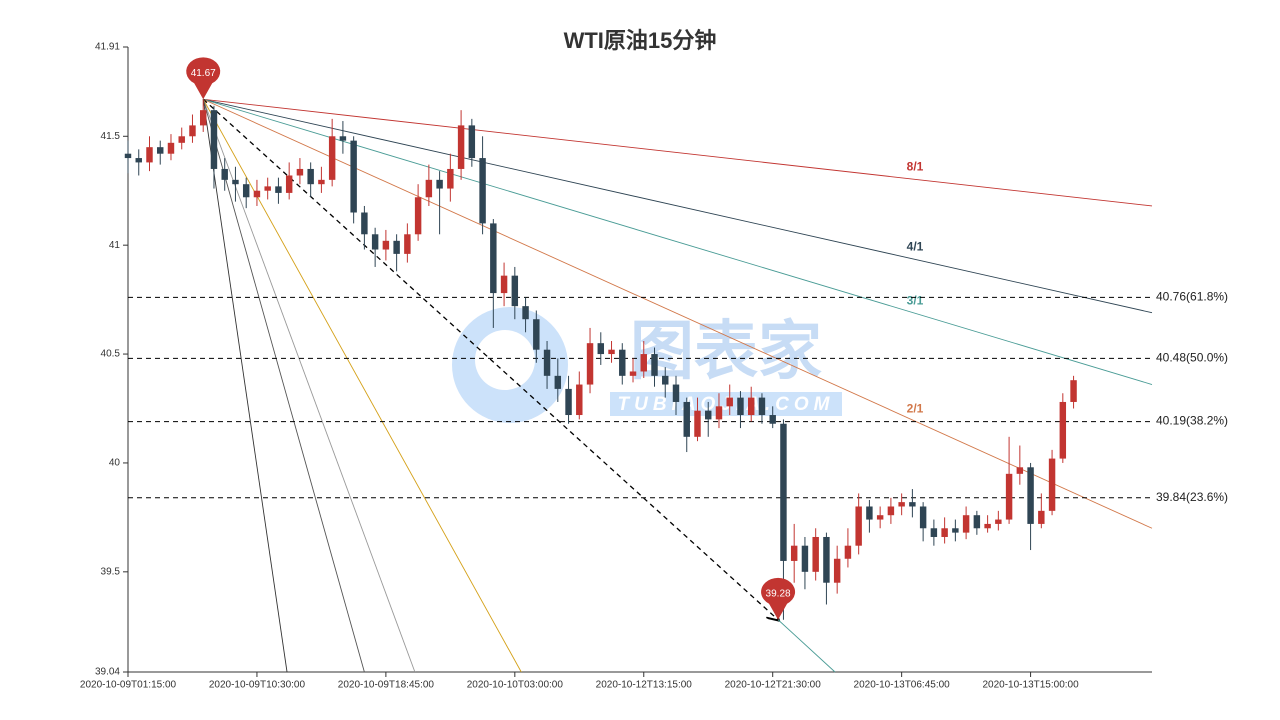 The image size is (1280, 720). Describe the element at coordinates (1192, 297) in the screenshot. I see `level-label: 40.76(61.8%)` at that location.